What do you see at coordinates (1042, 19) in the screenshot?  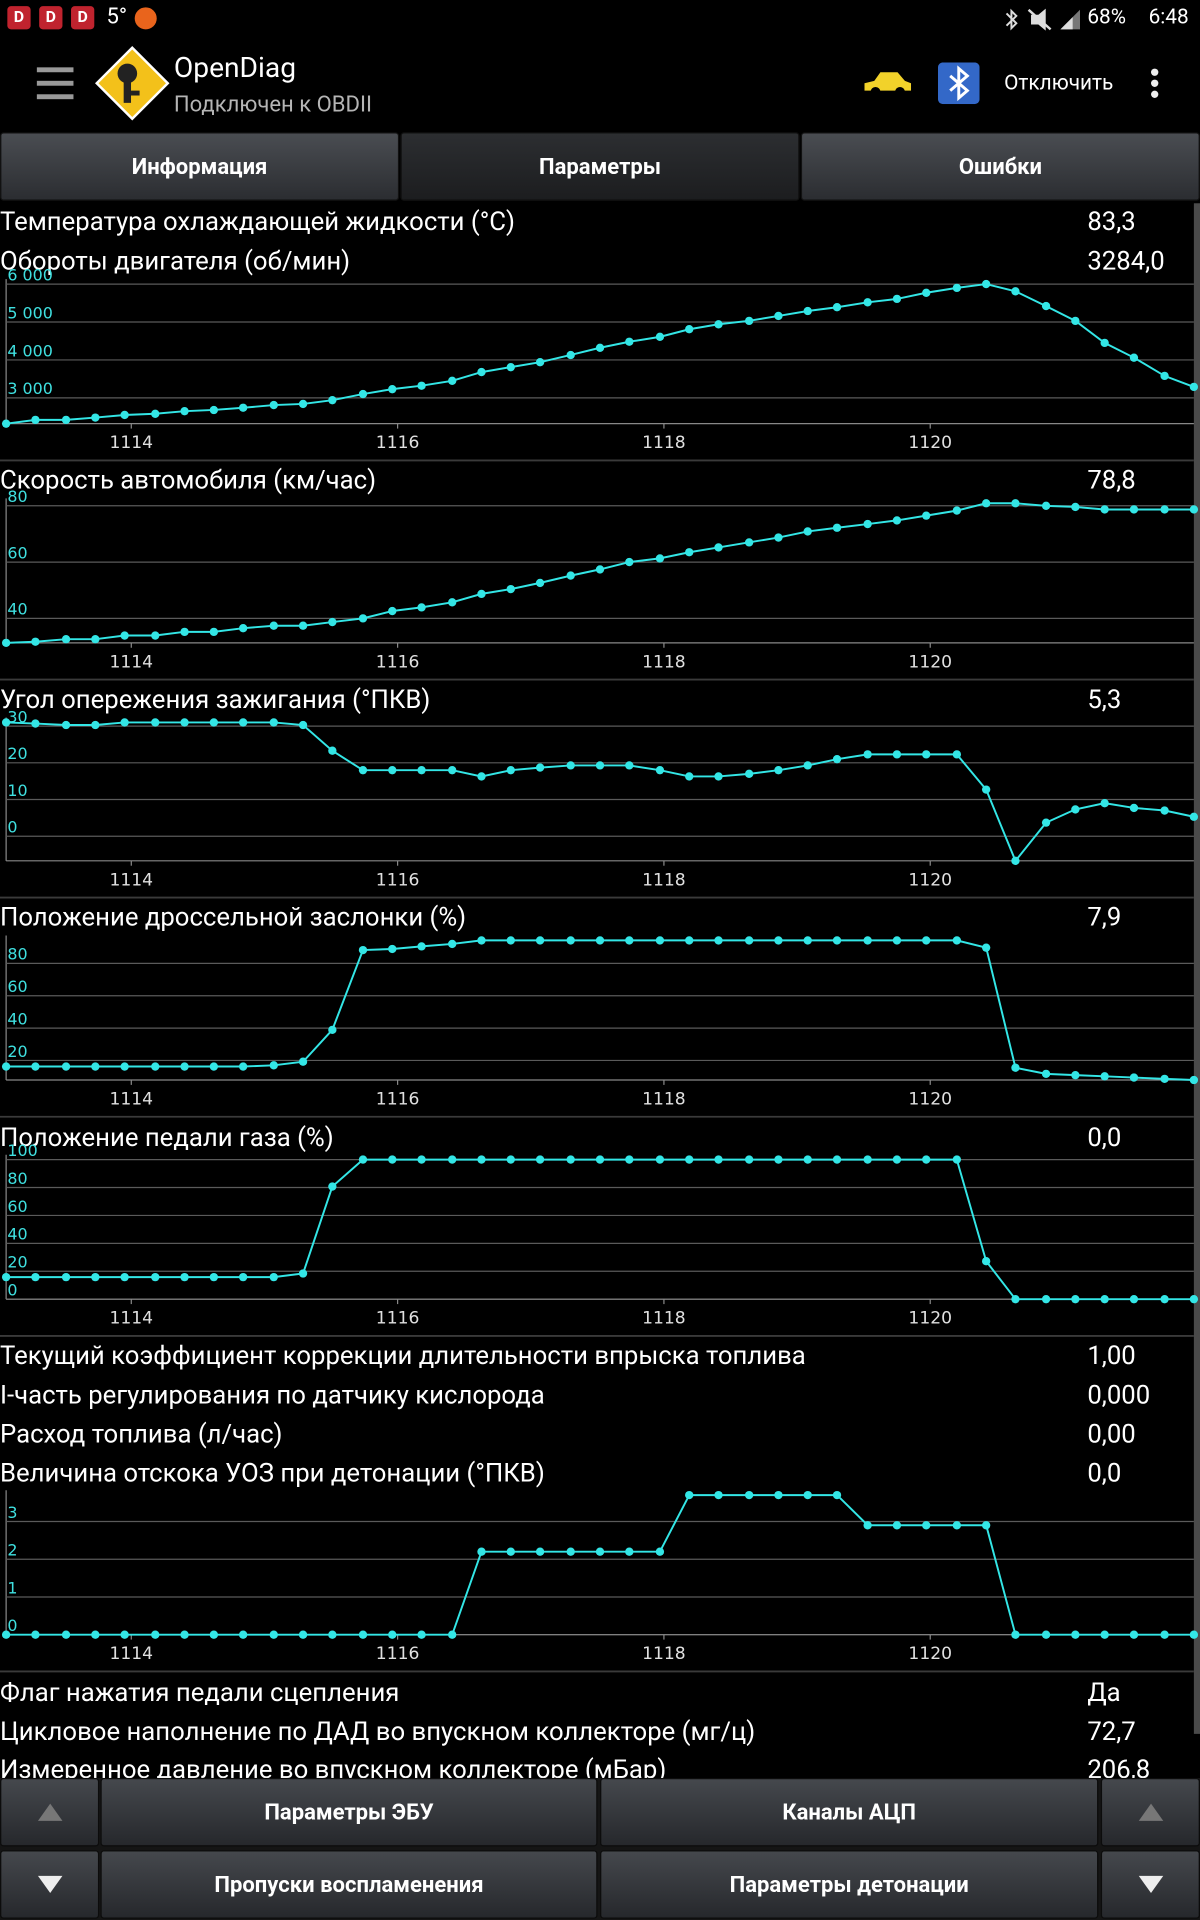 I see `status-icons` at bounding box center [1042, 19].